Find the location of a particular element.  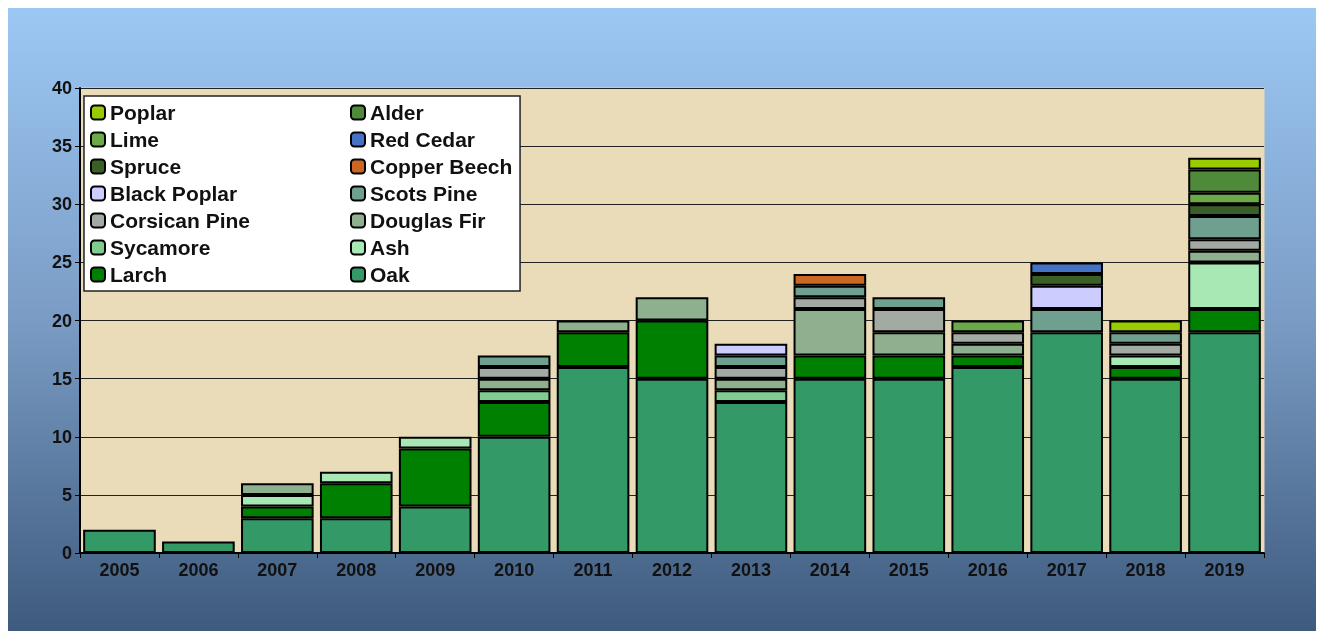

x-tick-label: 2005 is located at coordinates (119, 570).